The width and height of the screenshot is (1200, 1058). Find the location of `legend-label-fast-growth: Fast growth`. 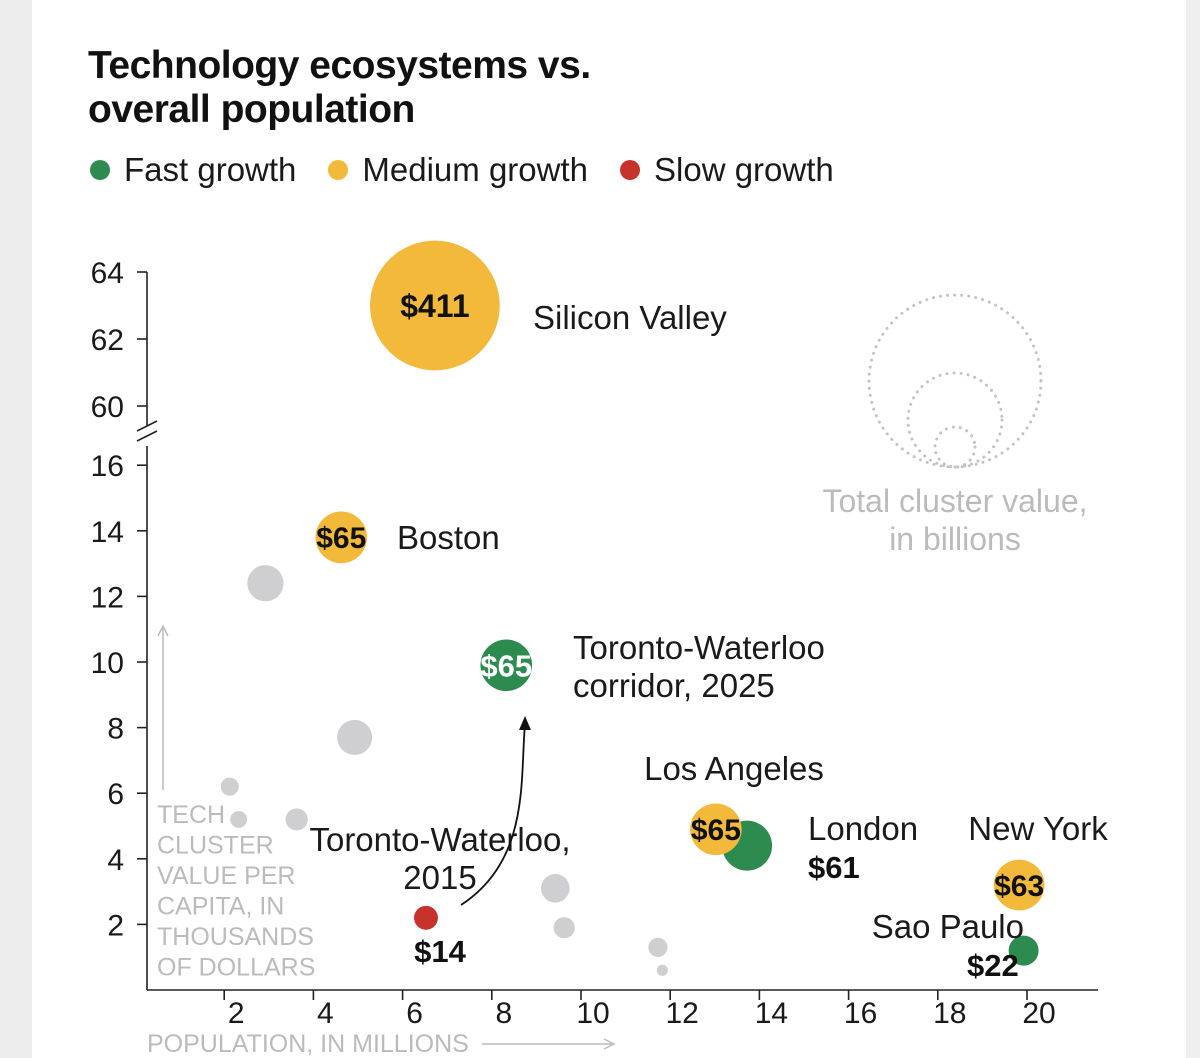

legend-label-fast-growth: Fast growth is located at coordinates (210, 169).